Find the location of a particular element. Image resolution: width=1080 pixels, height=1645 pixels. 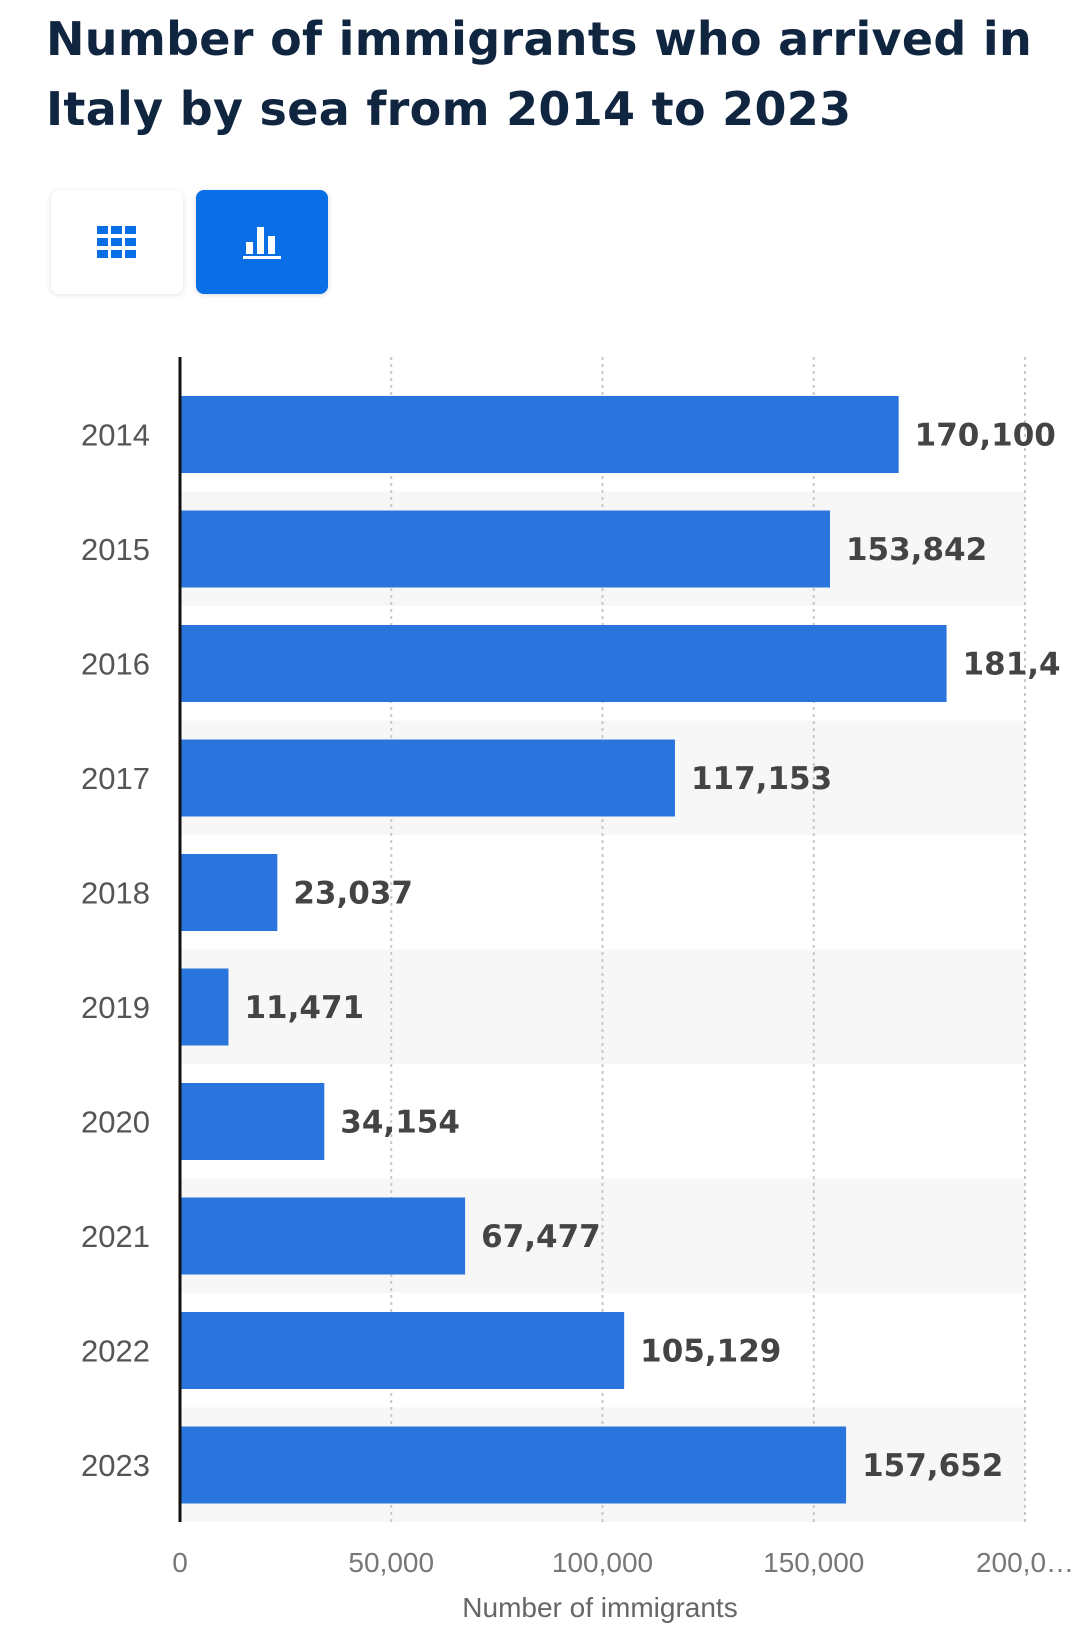

value-label: 23,037 is located at coordinates (353, 894).